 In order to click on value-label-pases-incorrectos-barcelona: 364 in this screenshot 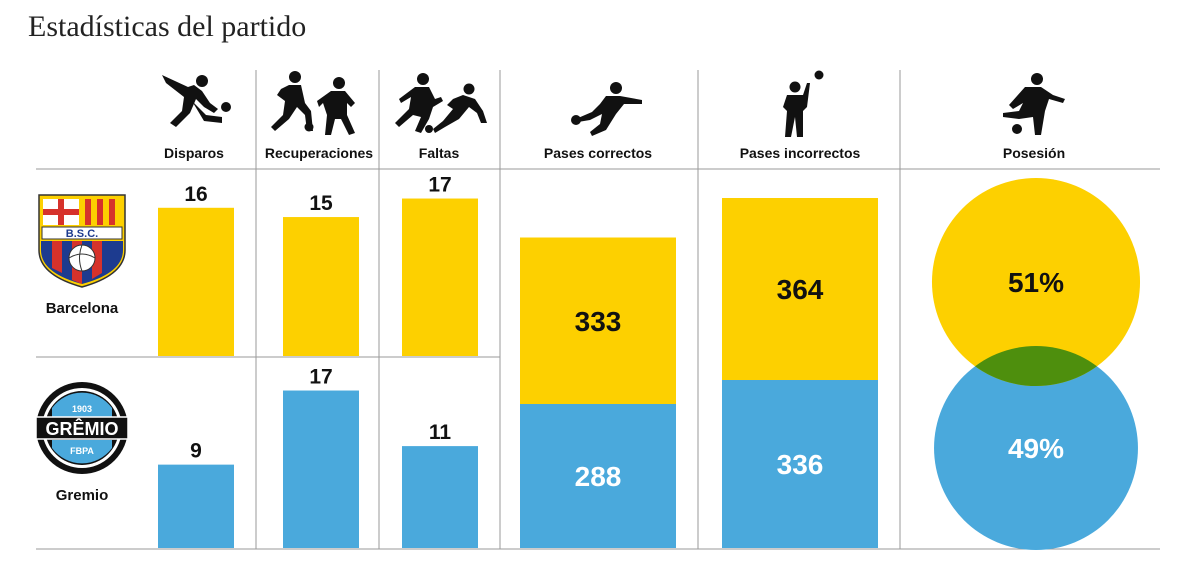, I will do `click(800, 289)`.